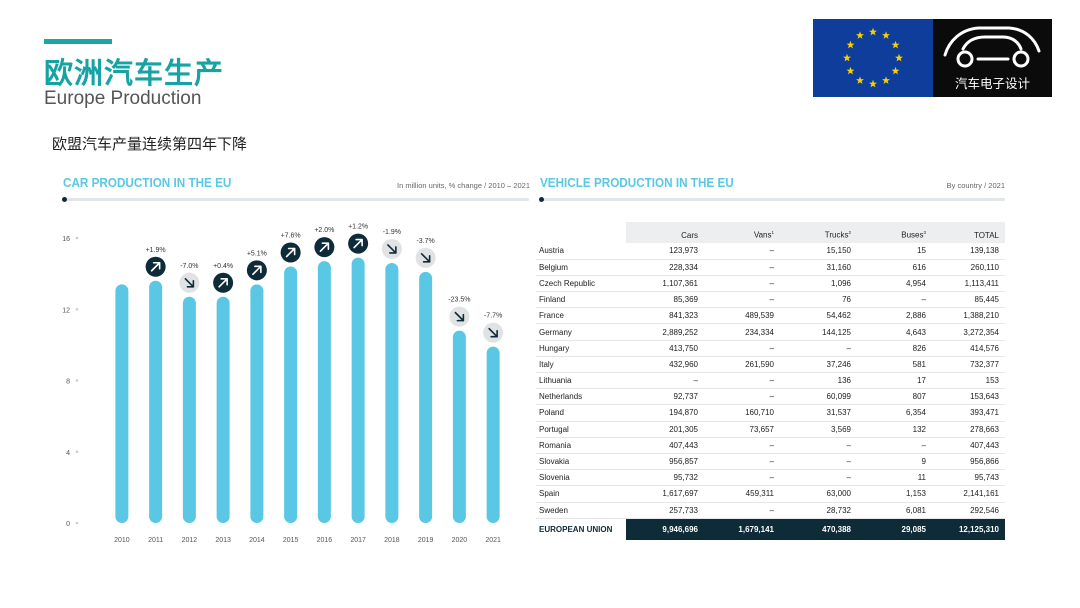 This screenshot has width=1080, height=608. What do you see at coordinates (818, 429) in the screenshot?
I see `value-cell: 3,569` at bounding box center [818, 429].